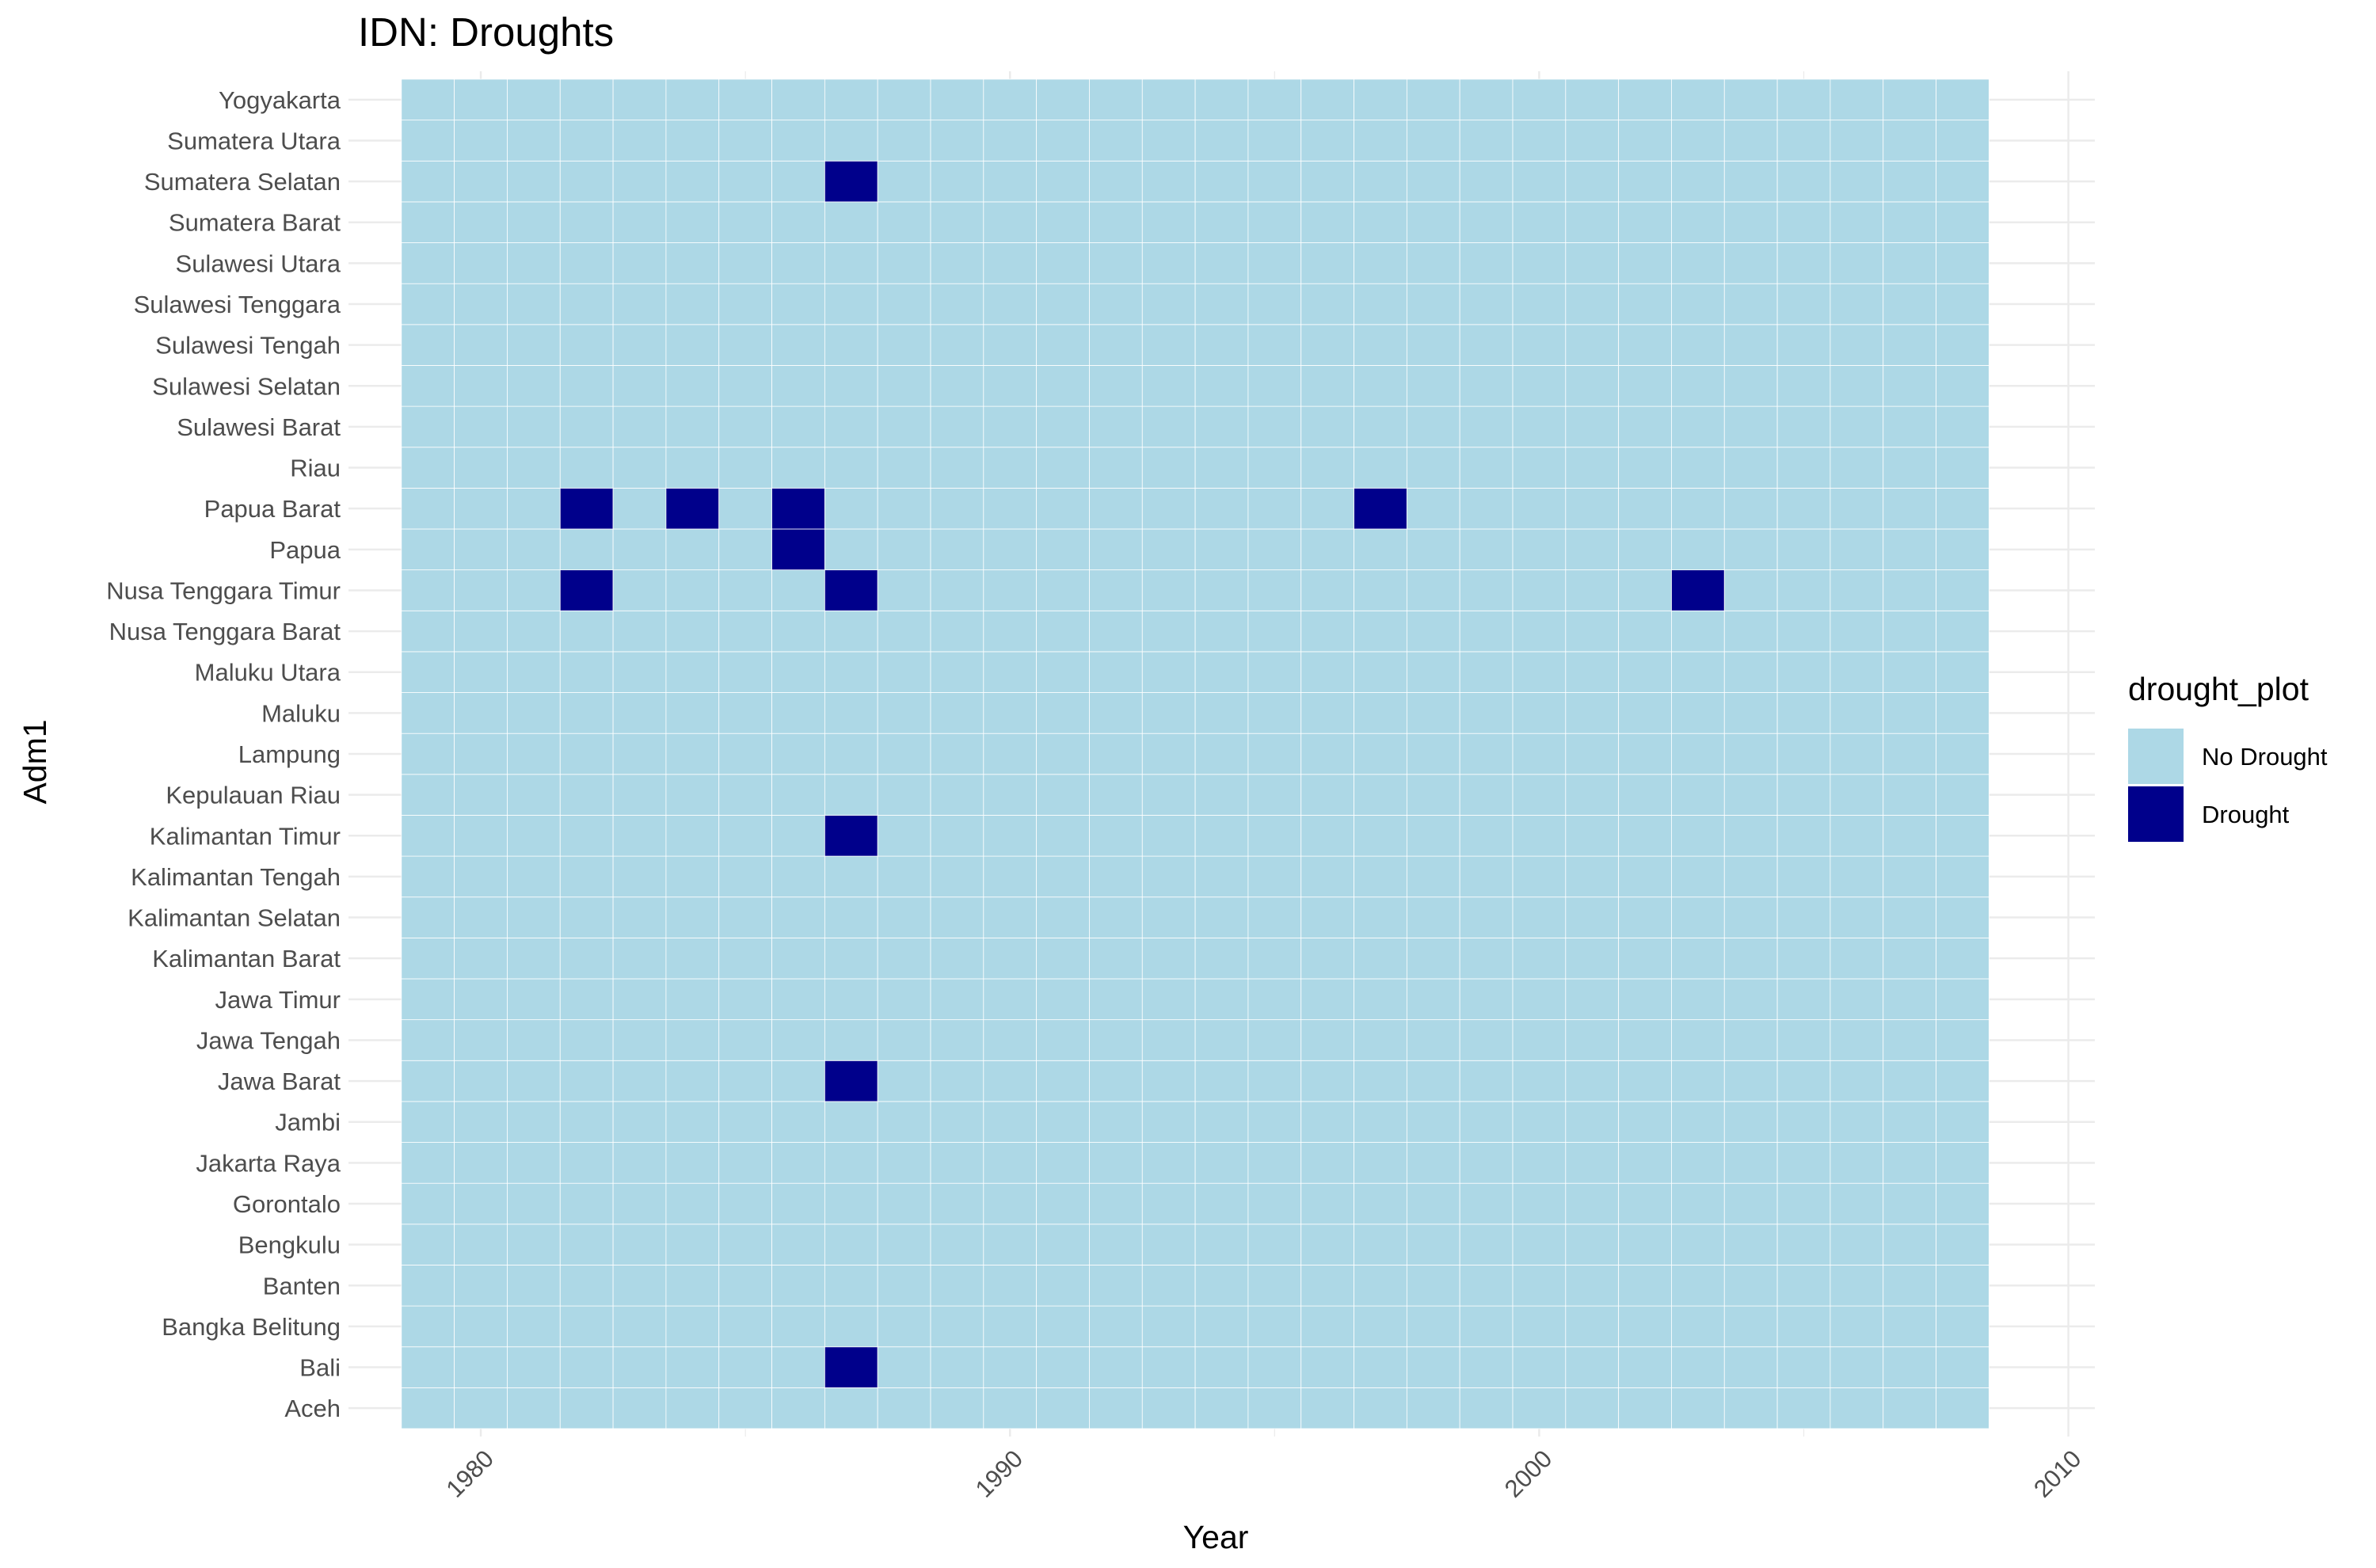 This screenshot has width=2376, height=1568. What do you see at coordinates (258, 263) in the screenshot?
I see `y-tick-label: Sulawesi Utara` at bounding box center [258, 263].